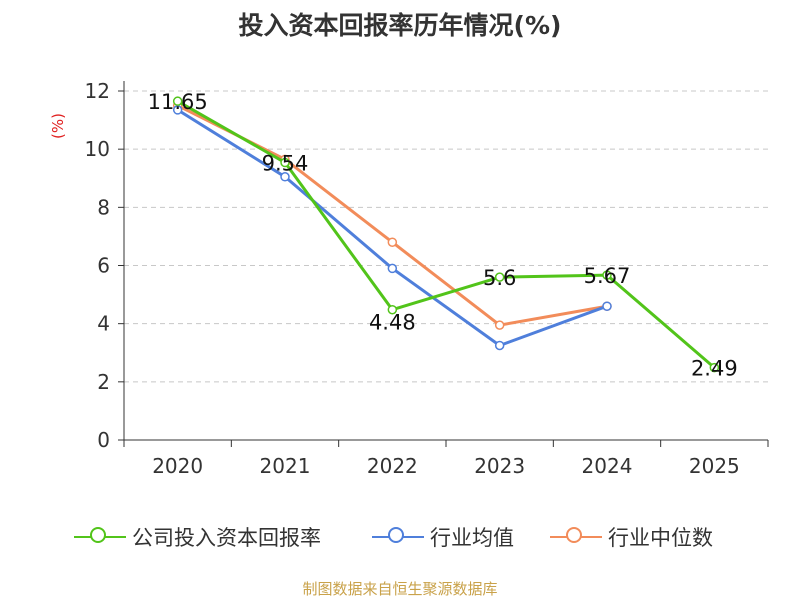 This screenshot has height=600, width=800. I want to click on x-tick-label: 2023, so click(499, 466).